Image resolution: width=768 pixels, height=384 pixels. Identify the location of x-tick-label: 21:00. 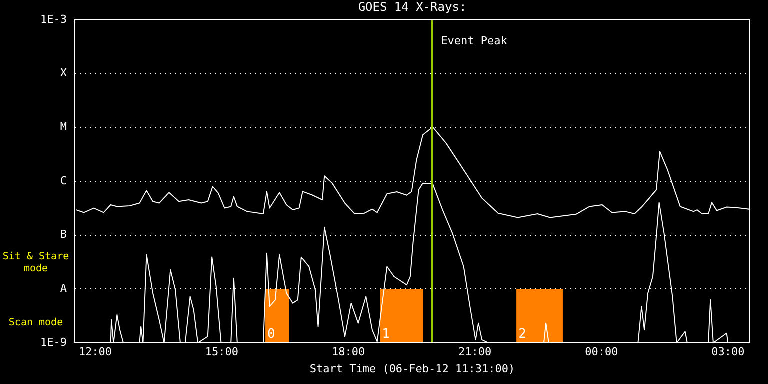
(475, 351).